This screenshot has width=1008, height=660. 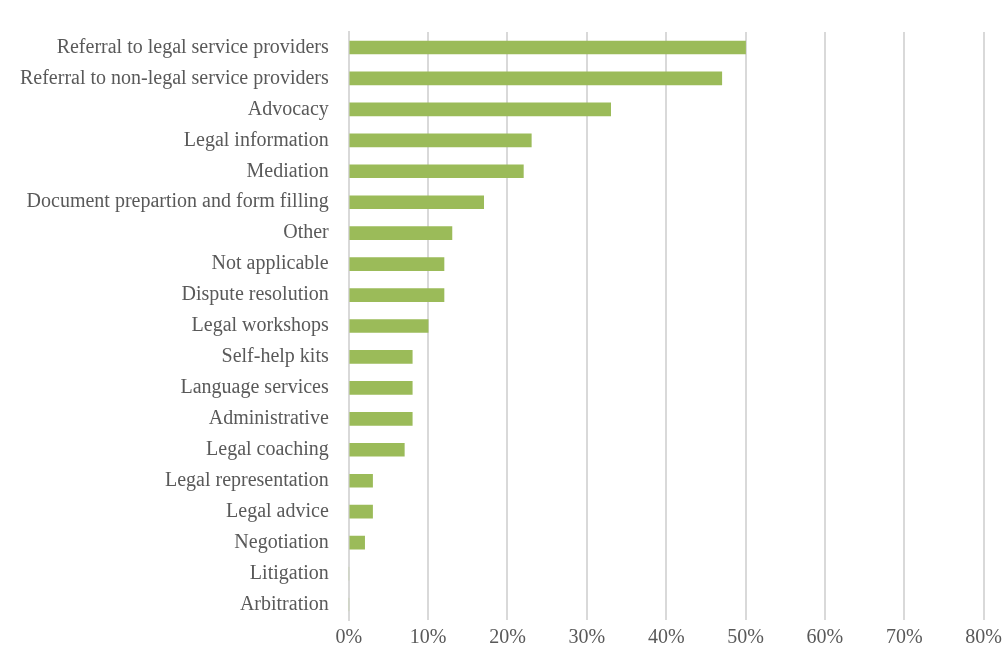 I want to click on y-tick-label: Referral to legal service providers, so click(x=192, y=46).